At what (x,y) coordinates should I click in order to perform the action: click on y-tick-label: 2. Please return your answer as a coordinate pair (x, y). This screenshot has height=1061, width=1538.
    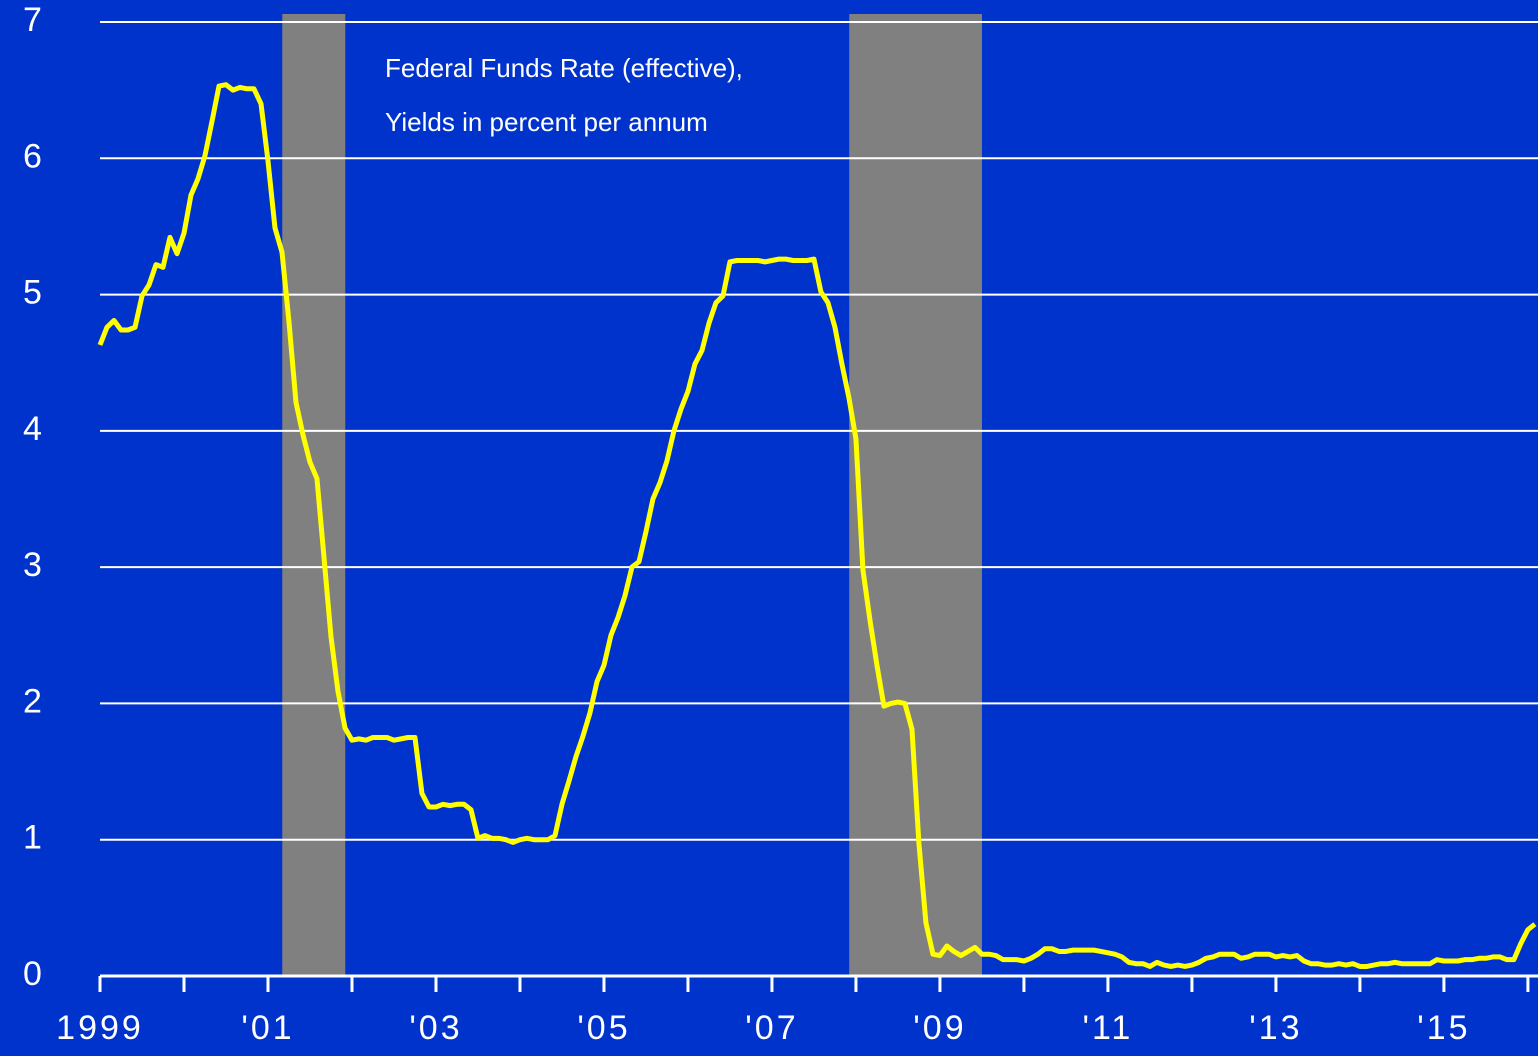
    Looking at the image, I should click on (34, 701).